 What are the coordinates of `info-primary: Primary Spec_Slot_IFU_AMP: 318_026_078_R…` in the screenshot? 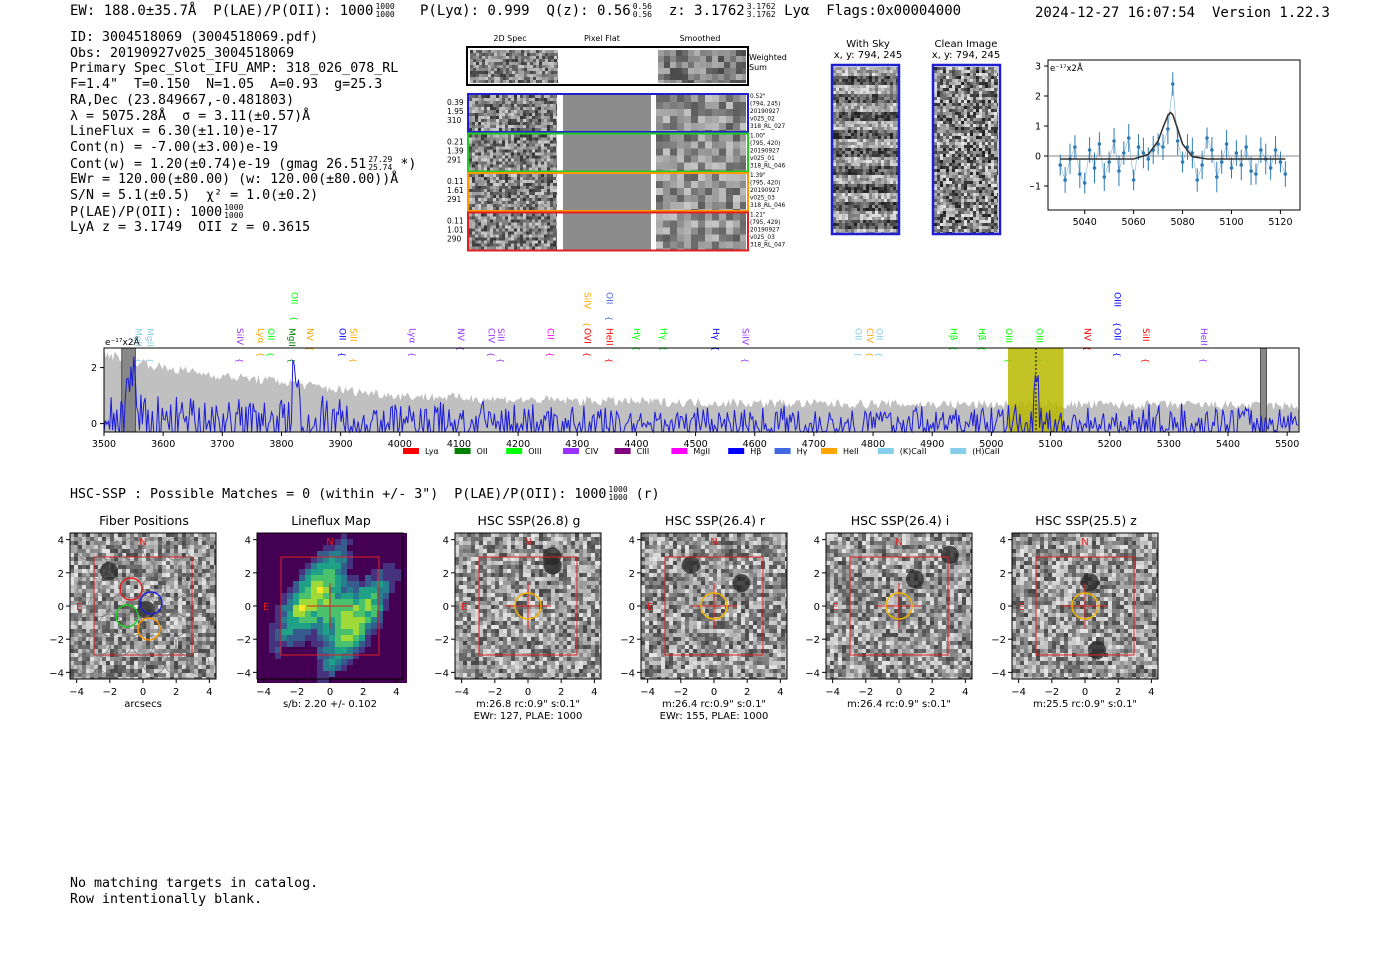 It's located at (234, 69).